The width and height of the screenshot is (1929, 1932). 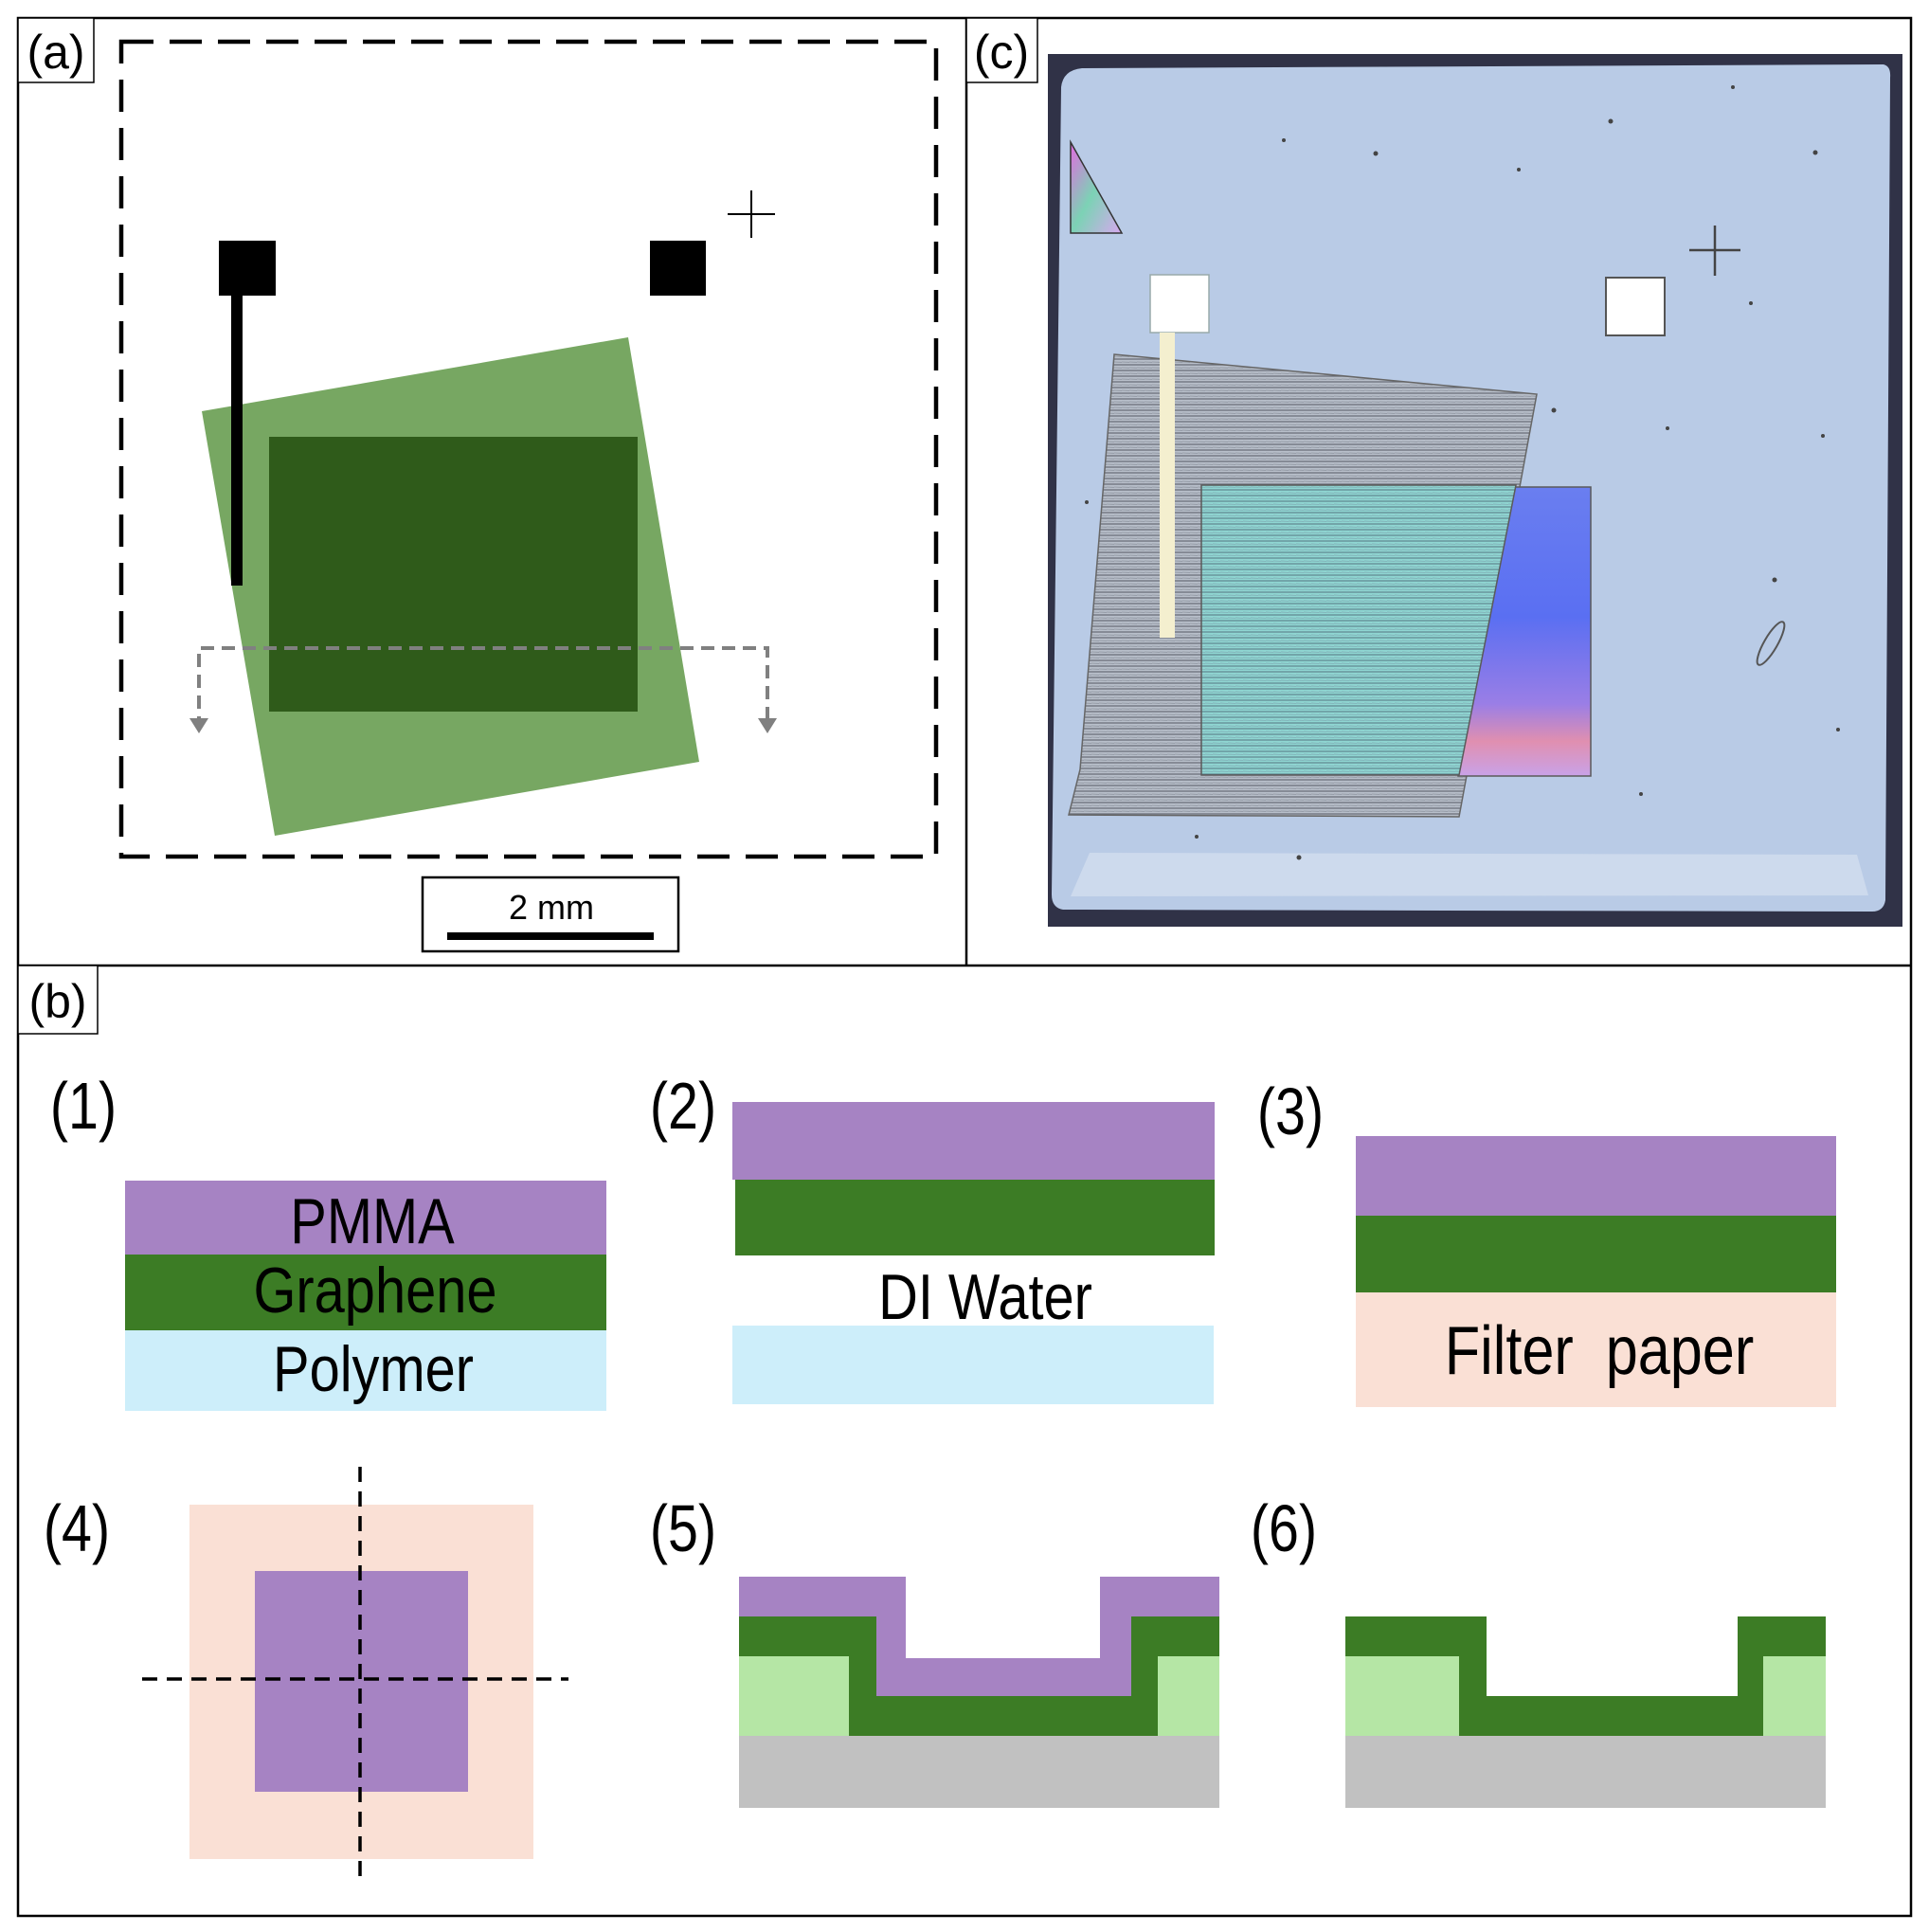 What do you see at coordinates (1402, 1696) in the screenshot?
I see `step-6-insulator-left` at bounding box center [1402, 1696].